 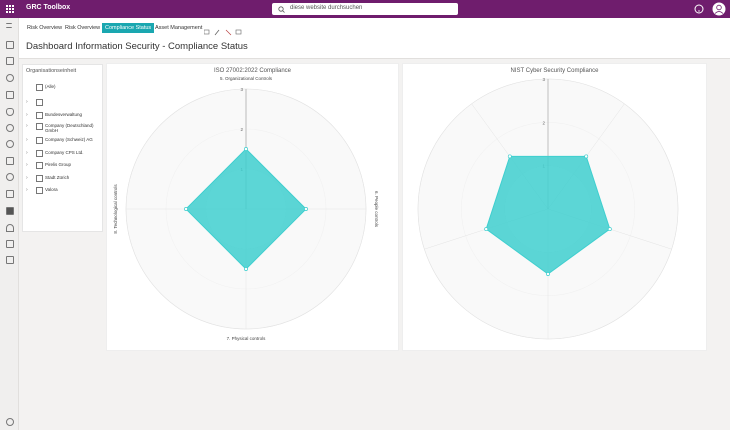 I want to click on filter-label: Company CPS Ltd., so click(x=64, y=152).